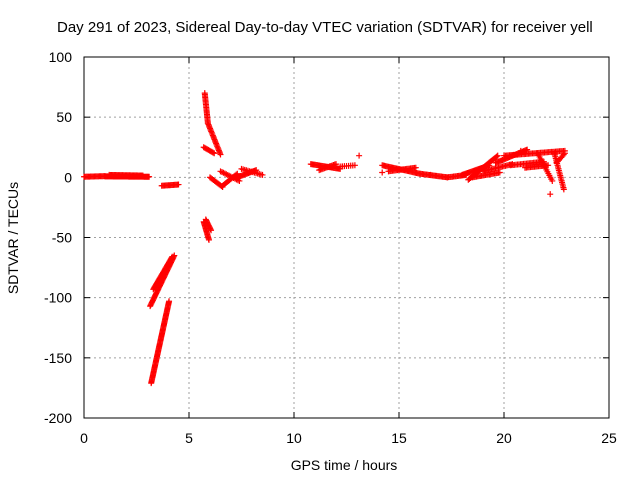 The image size is (640, 480). Describe the element at coordinates (58, 358) in the screenshot. I see `y-tick-label: -150` at that location.